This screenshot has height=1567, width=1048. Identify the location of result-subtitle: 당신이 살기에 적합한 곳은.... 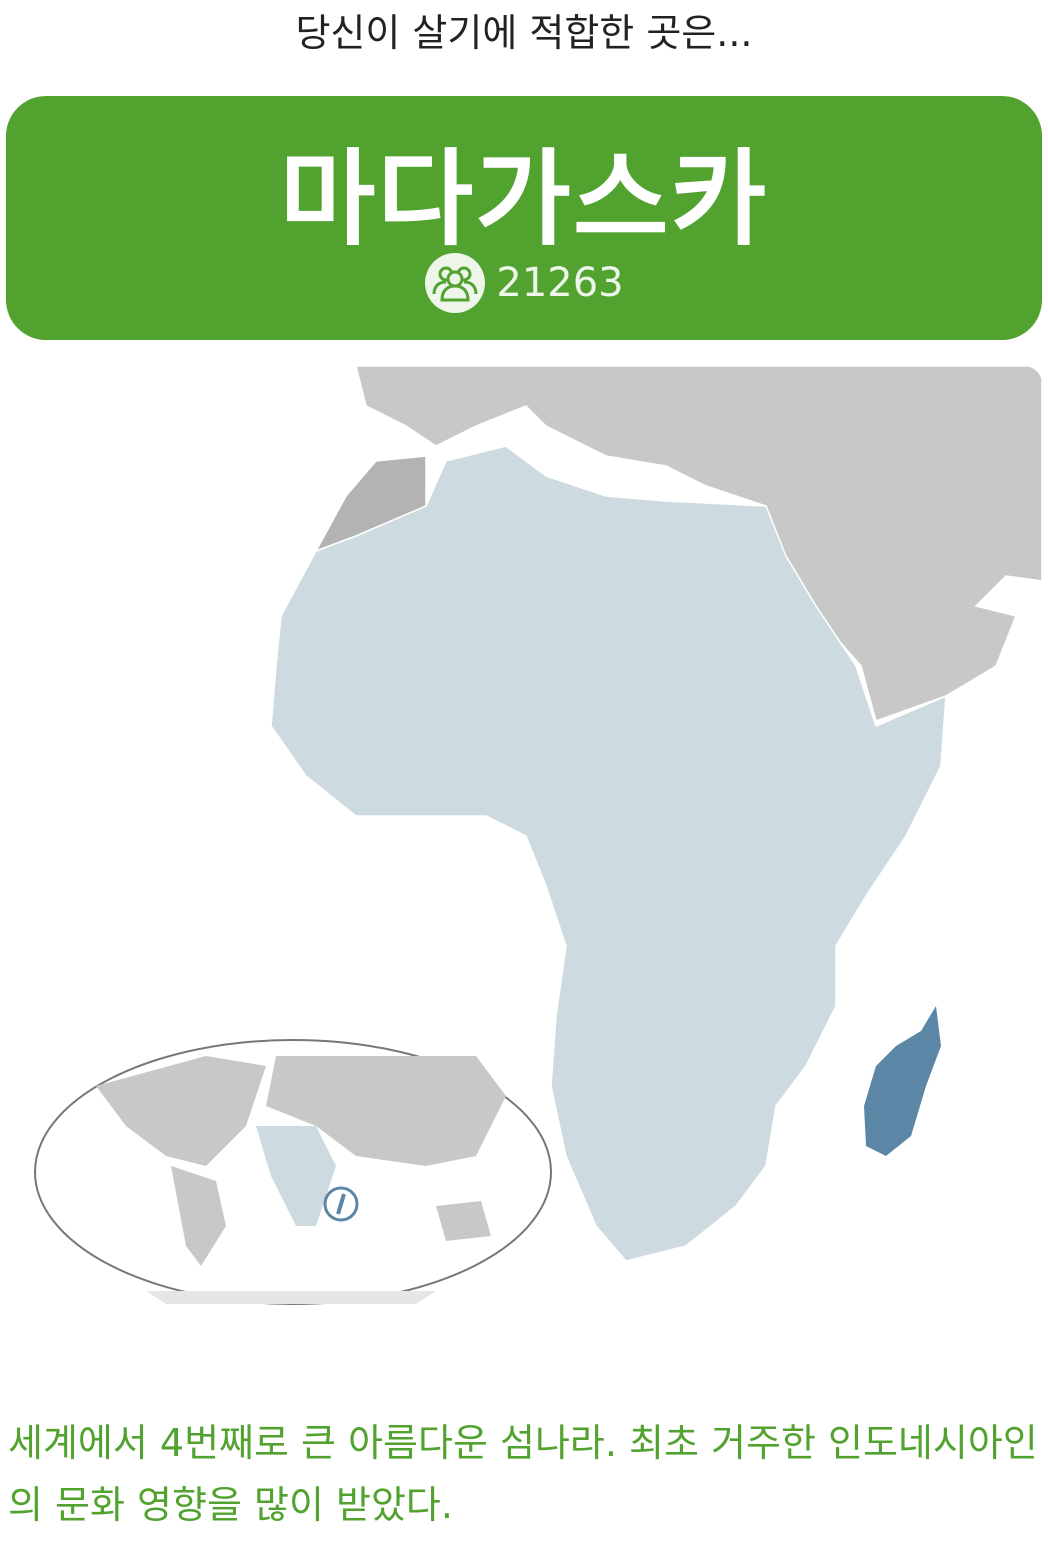
(524, 33).